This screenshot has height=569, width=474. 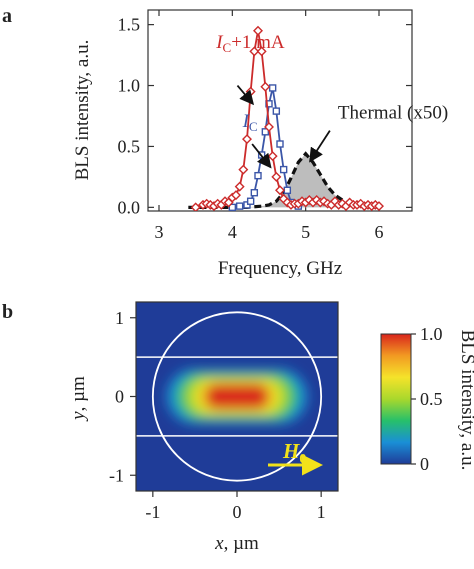 What do you see at coordinates (424, 464) in the screenshot?
I see `colorbar-tick-label: 0` at bounding box center [424, 464].